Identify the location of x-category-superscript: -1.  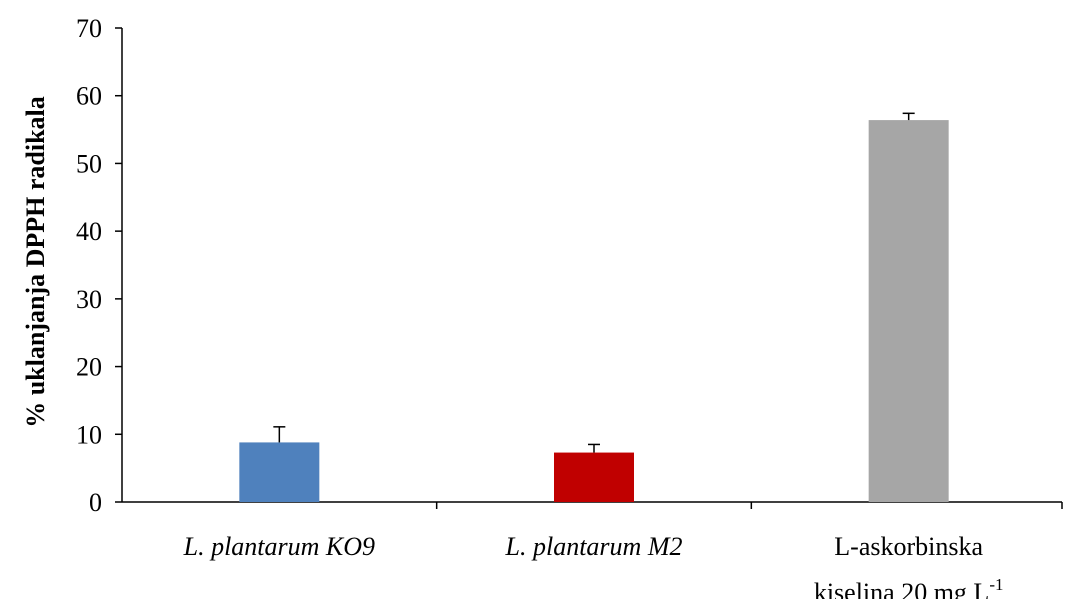
(996, 584).